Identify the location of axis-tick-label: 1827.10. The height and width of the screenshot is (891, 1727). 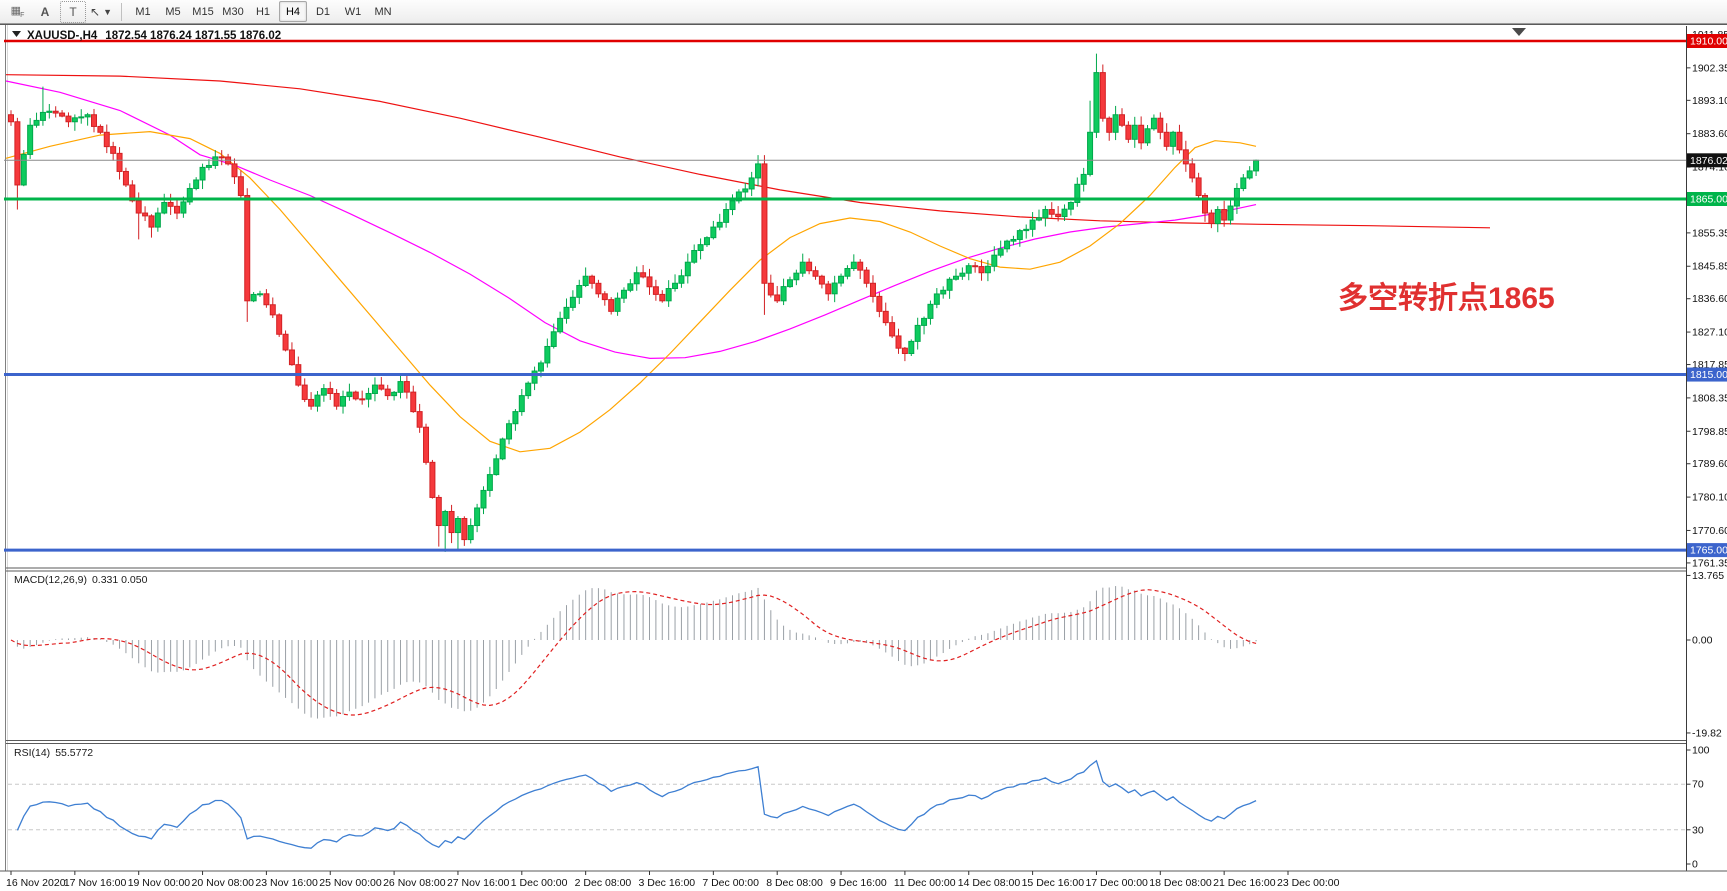
(1709, 333).